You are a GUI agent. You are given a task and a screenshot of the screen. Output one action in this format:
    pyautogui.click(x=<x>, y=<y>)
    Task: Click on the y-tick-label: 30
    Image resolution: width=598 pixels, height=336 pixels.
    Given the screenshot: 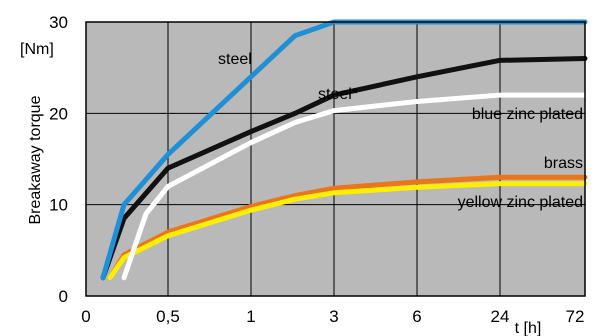 What is the action you would take?
    pyautogui.click(x=58, y=22)
    